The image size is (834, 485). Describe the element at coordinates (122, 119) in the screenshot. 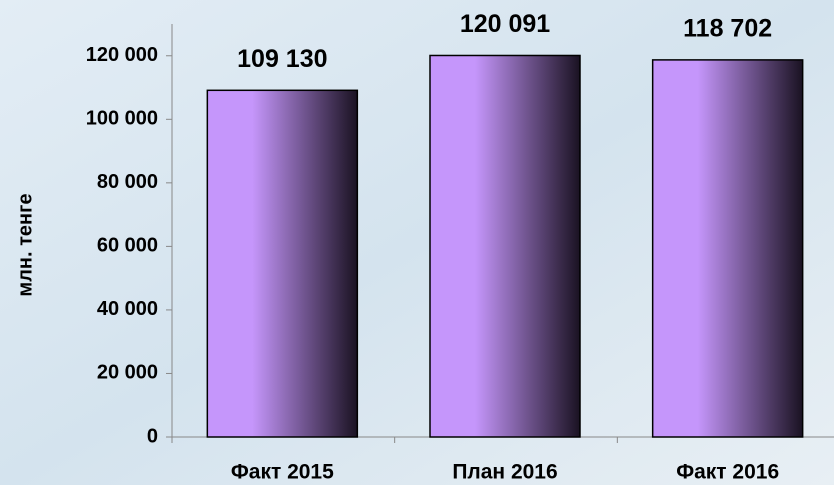

I see `y-tick-label: 100 000` at that location.